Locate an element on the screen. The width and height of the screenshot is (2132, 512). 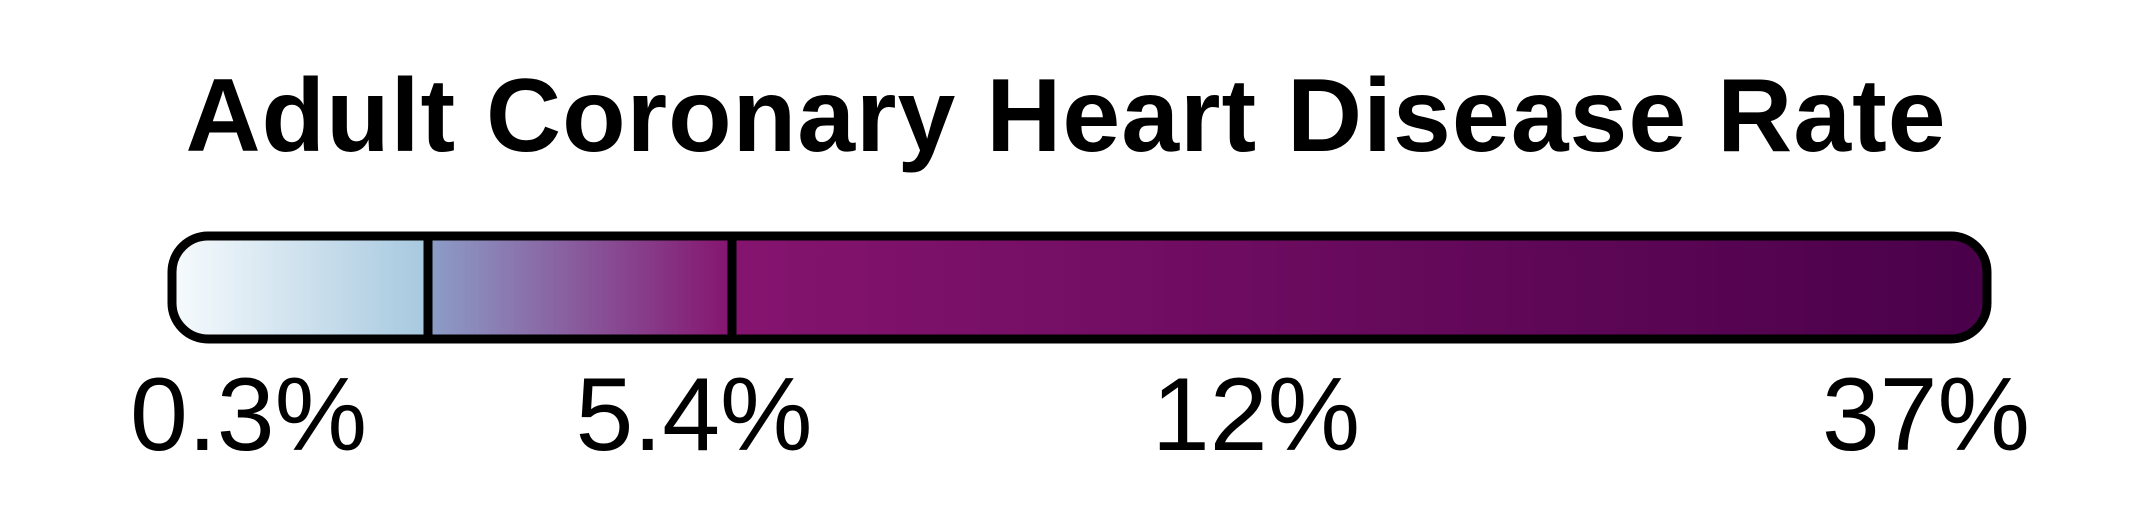
tick-label-4: 37% is located at coordinates (1926, 415).